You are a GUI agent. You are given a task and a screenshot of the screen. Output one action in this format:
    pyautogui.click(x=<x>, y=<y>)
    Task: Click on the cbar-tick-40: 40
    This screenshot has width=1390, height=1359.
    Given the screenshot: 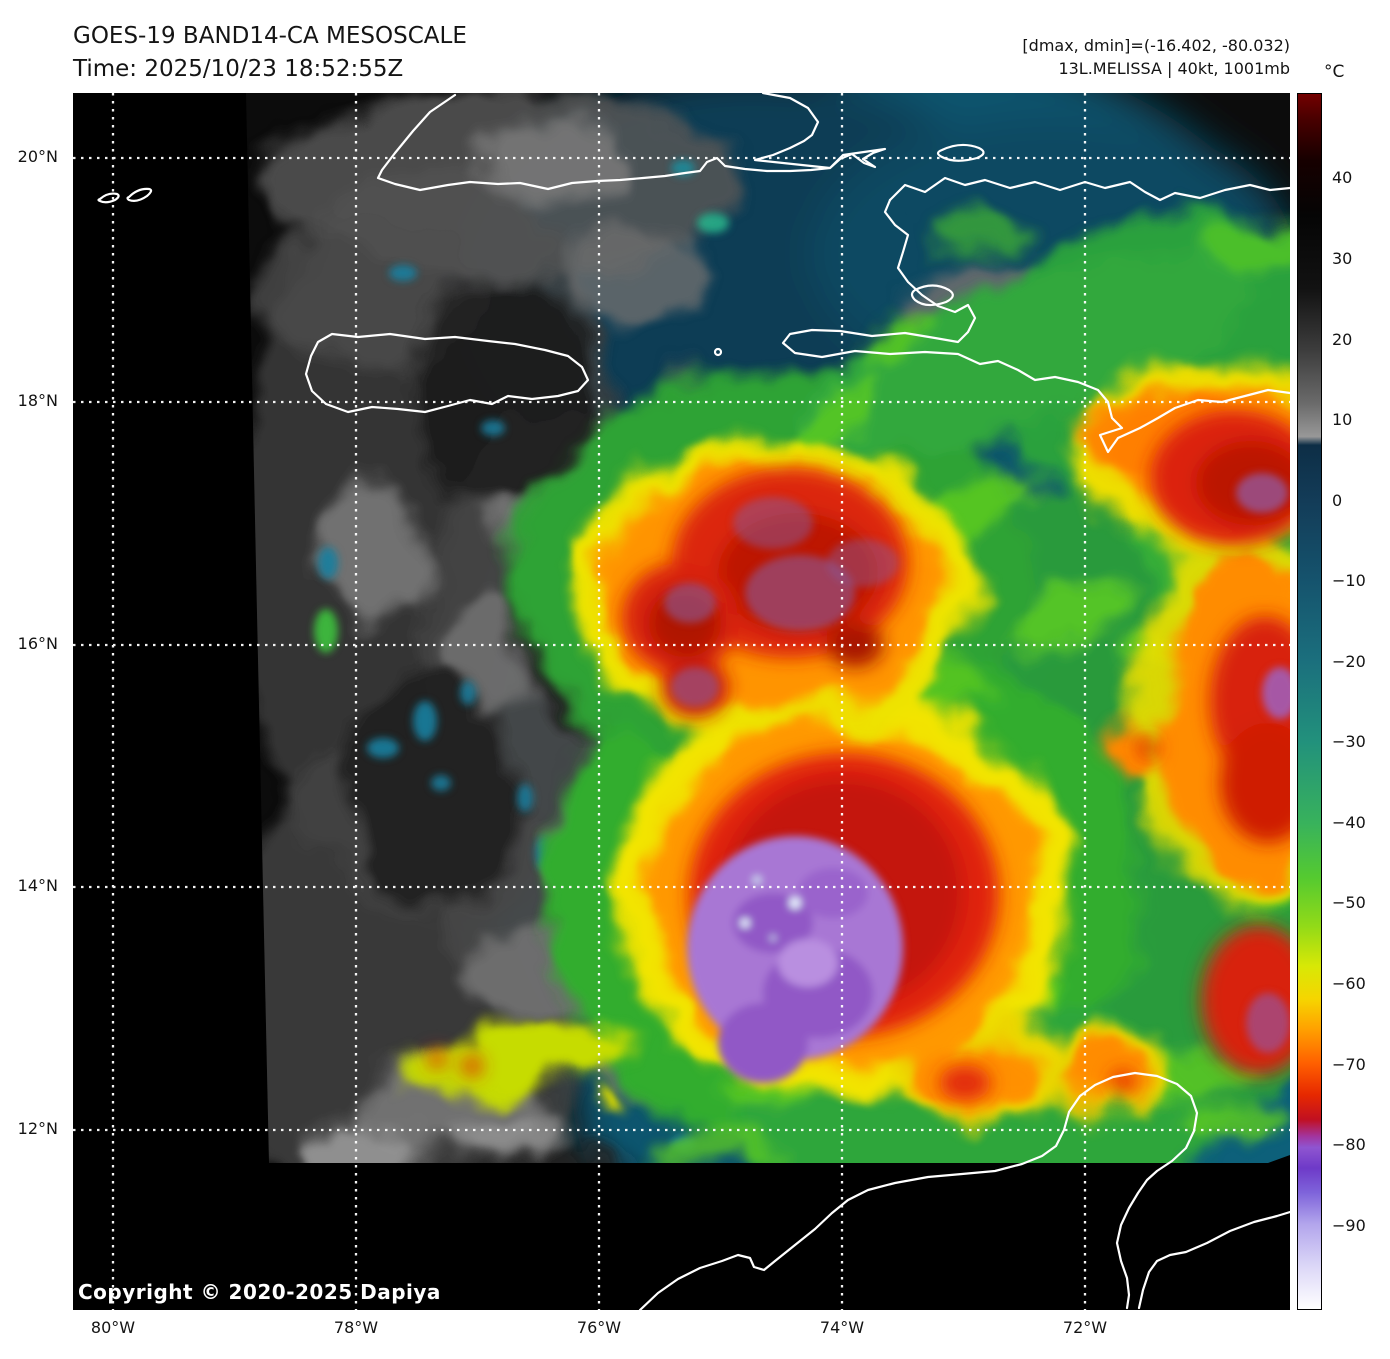 What is the action you would take?
    pyautogui.click(x=1342, y=177)
    